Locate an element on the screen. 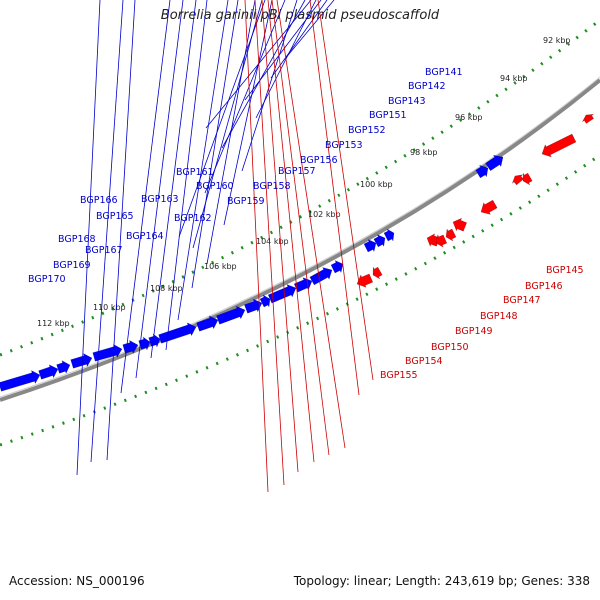  leader-line-bgp142 is located at coordinates (107, 231).